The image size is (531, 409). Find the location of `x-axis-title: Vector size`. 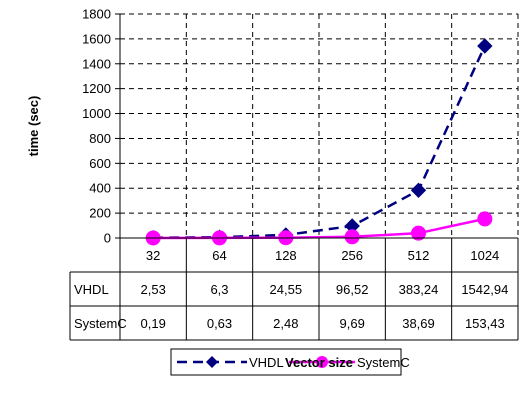

x-axis-title: Vector size is located at coordinates (319, 362).